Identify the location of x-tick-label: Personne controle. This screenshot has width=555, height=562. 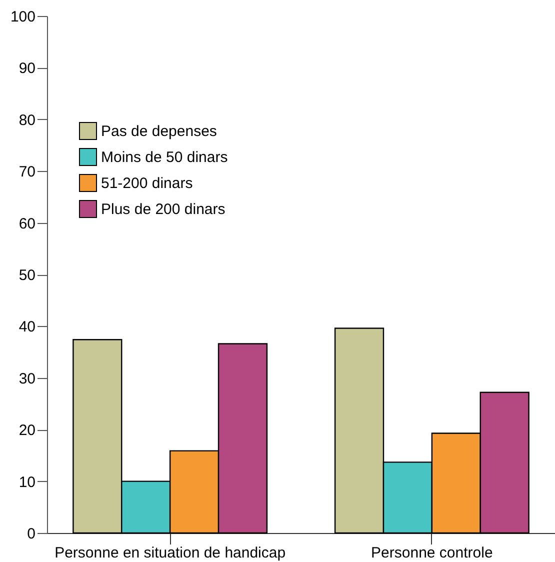
(432, 553).